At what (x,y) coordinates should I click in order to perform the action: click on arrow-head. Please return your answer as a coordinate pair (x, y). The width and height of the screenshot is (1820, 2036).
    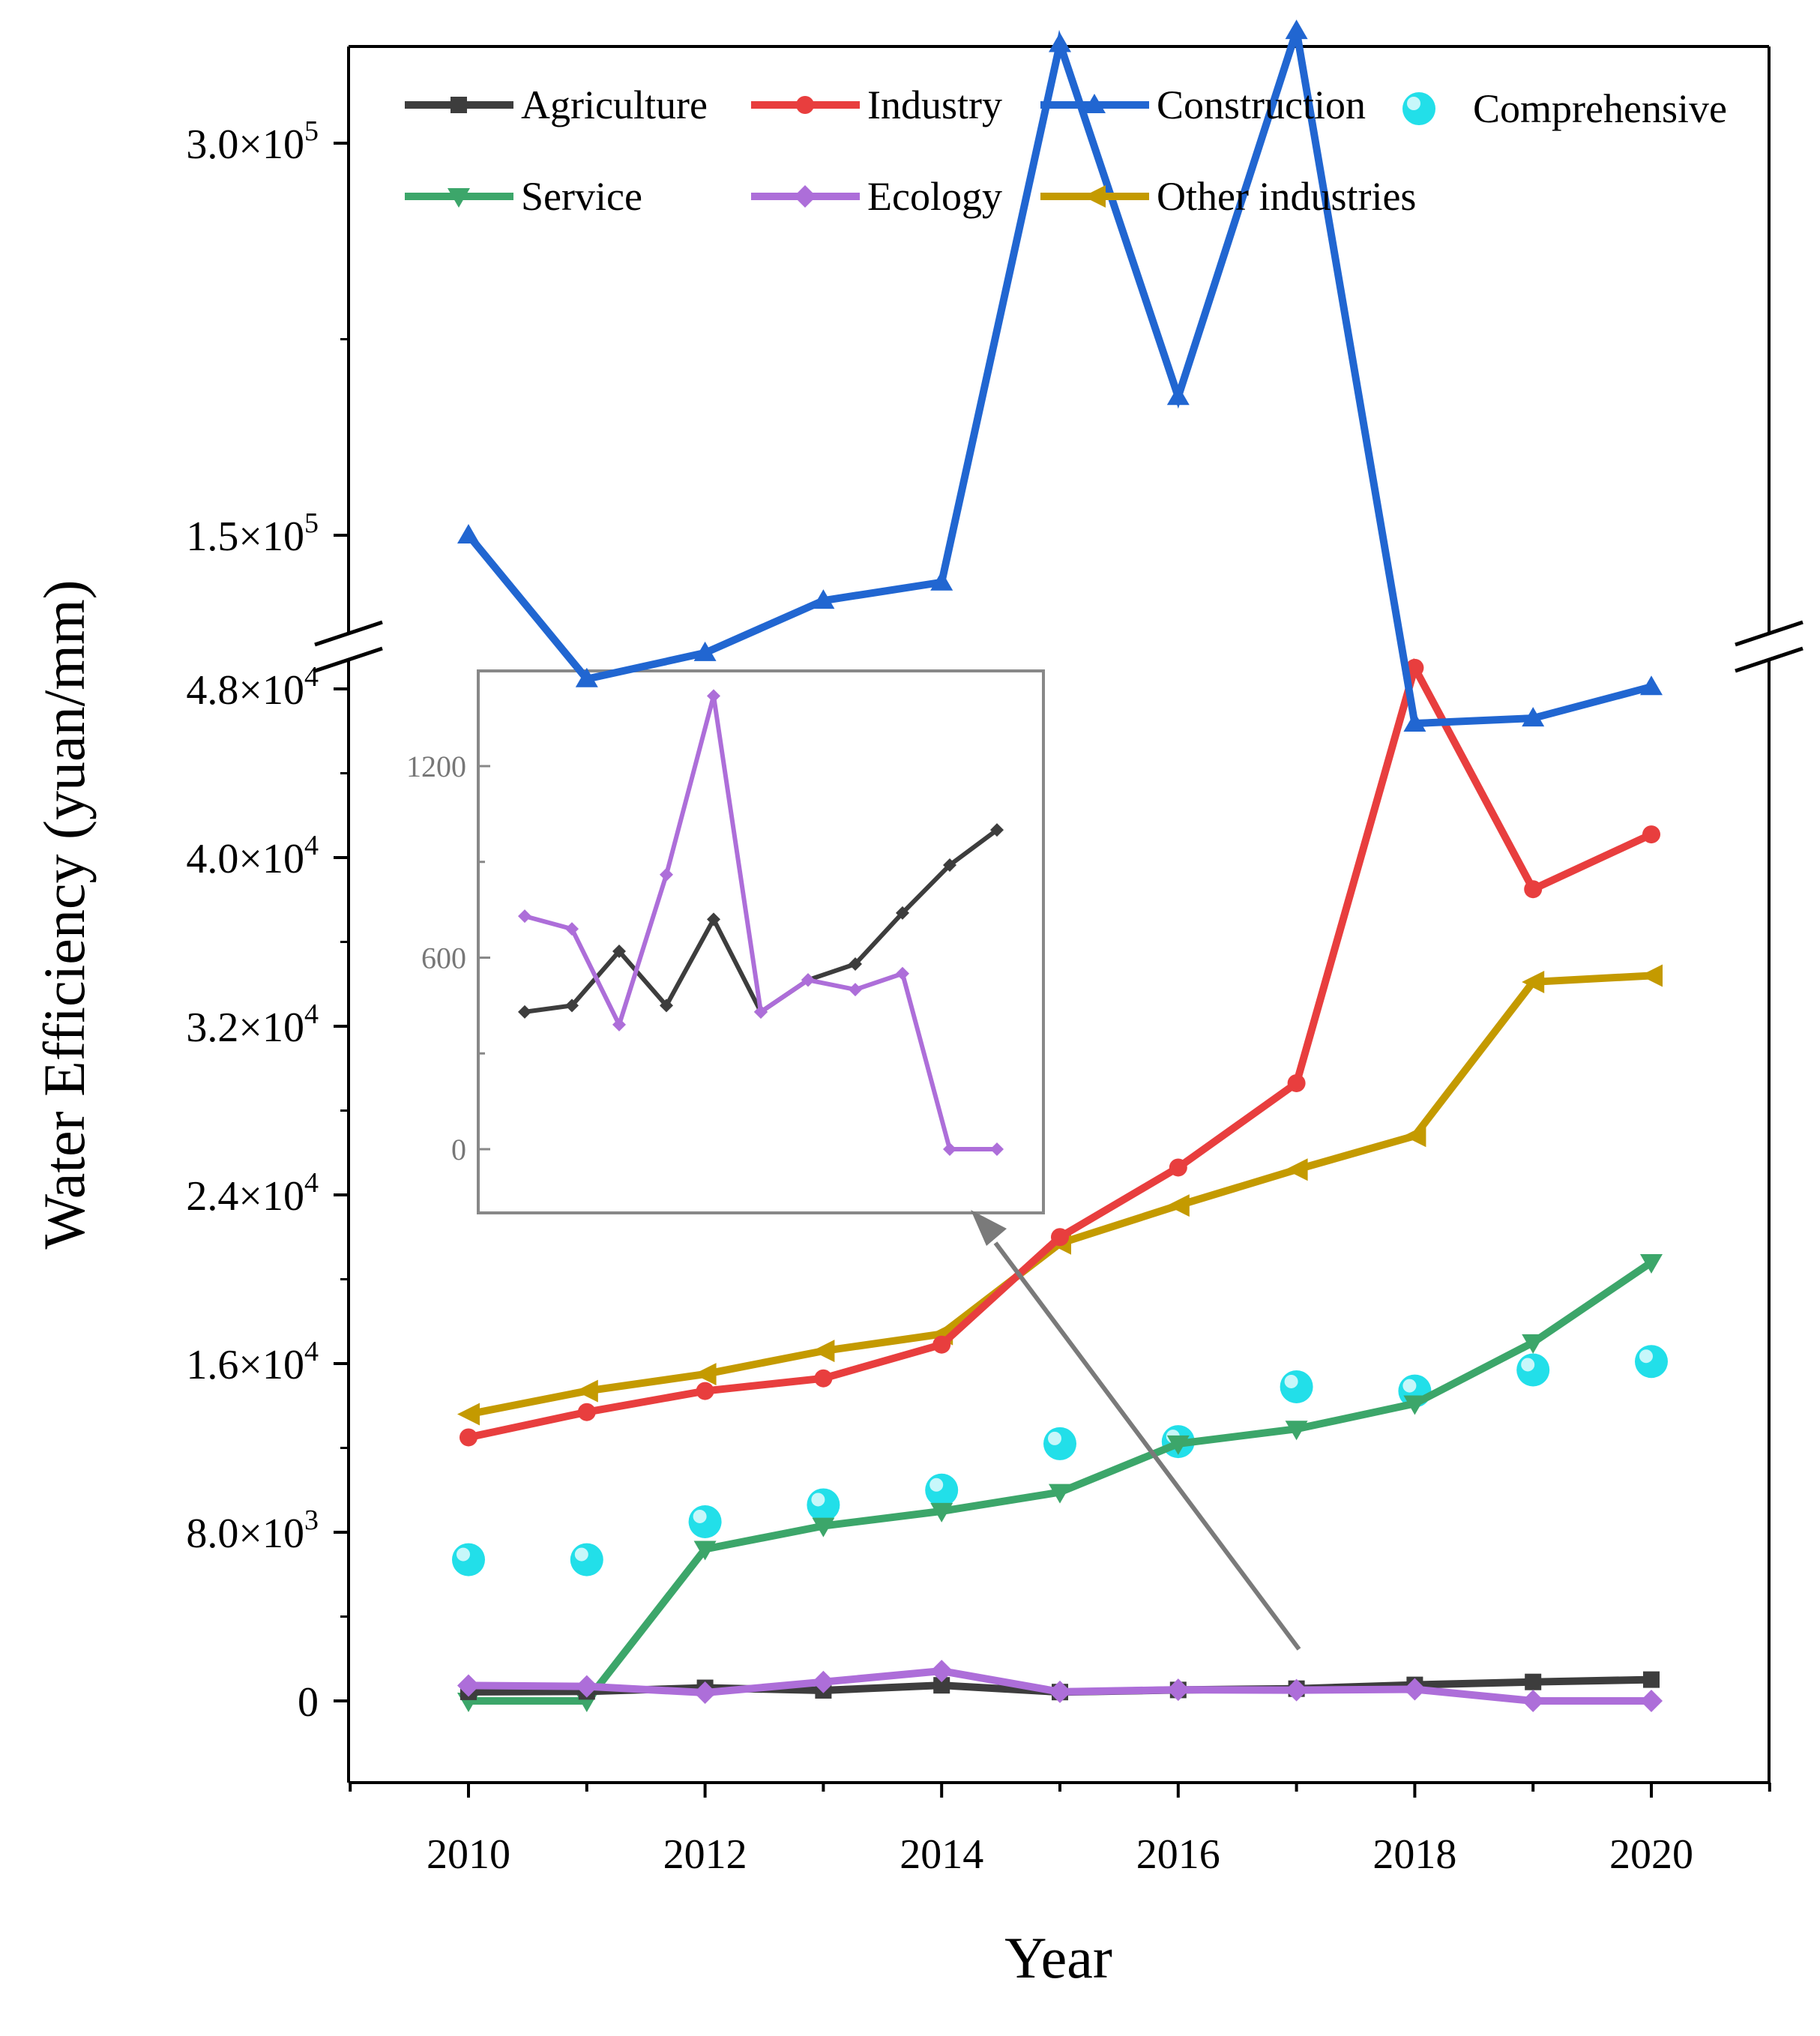
    Looking at the image, I should click on (989, 1228).